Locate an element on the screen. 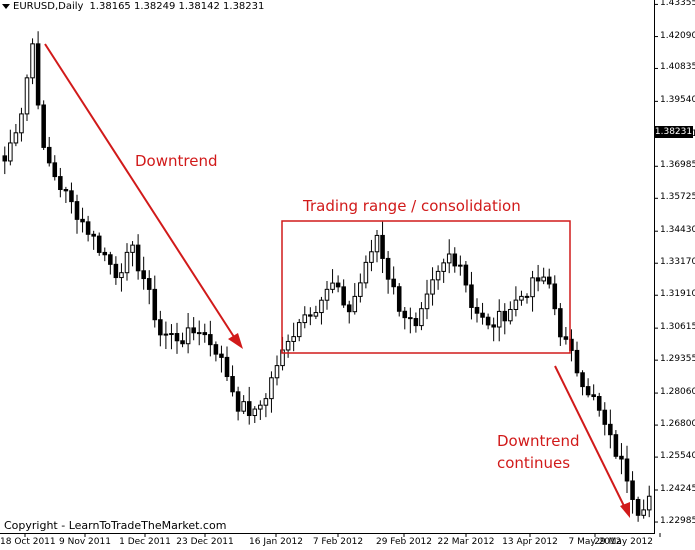  price-tick-label: 1.36985 is located at coordinates (677, 165).